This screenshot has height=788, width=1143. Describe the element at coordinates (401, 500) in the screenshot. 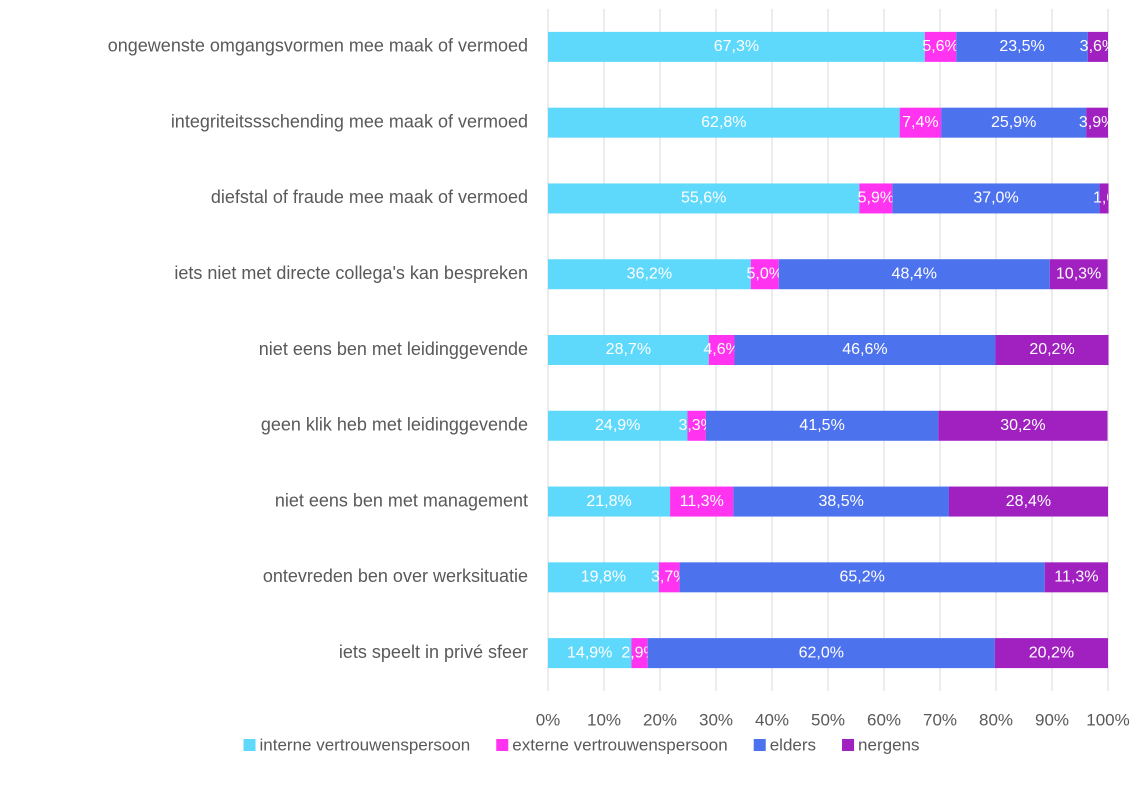

I see `category-label: niet eens ben met management` at that location.